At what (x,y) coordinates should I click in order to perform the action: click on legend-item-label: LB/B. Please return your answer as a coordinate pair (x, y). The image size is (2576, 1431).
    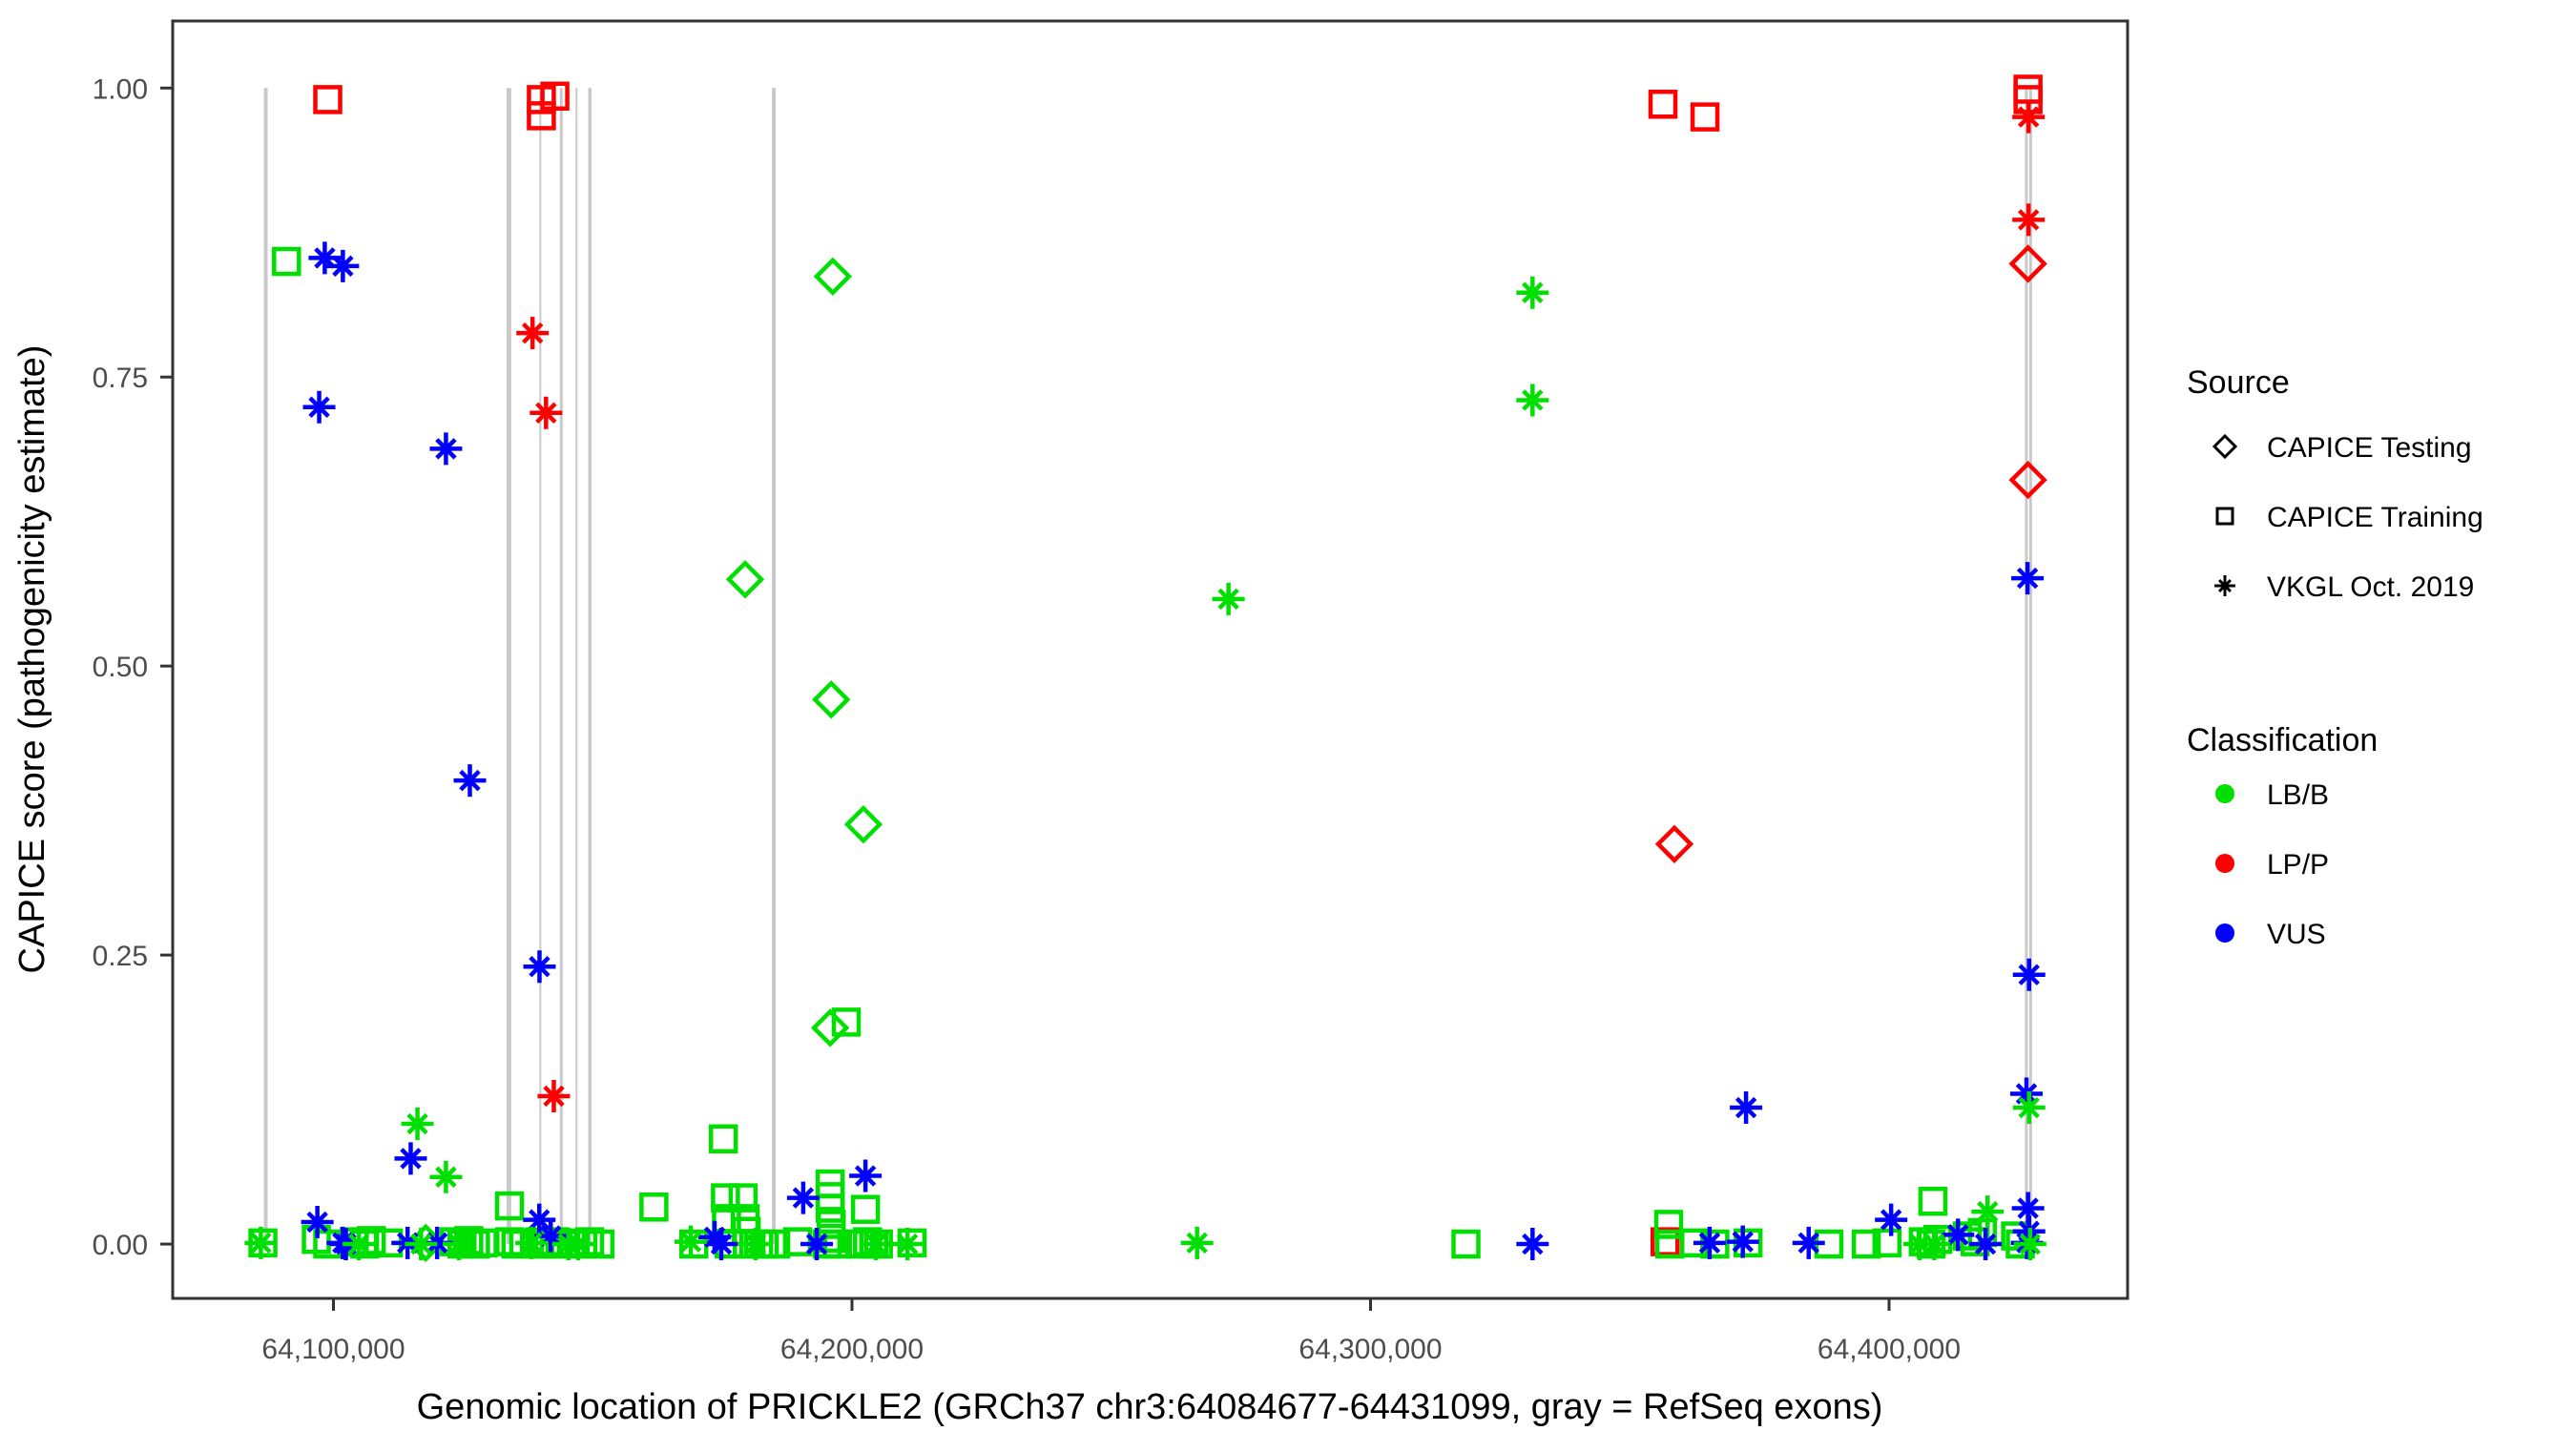
    Looking at the image, I should click on (2298, 795).